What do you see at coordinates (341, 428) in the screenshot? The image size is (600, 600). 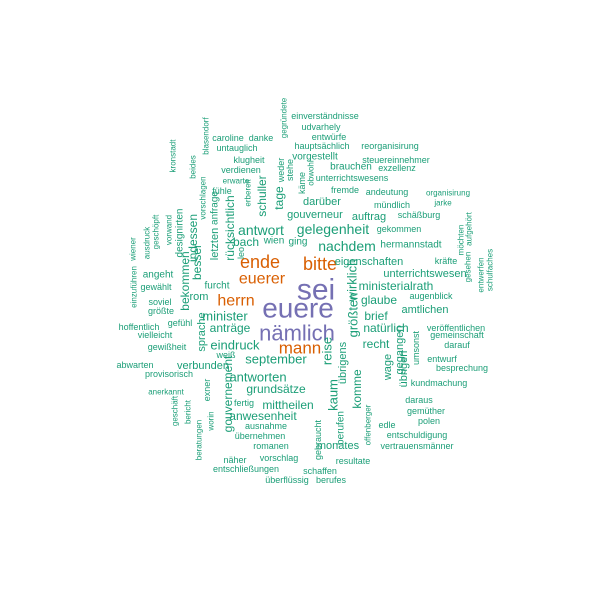 I see `word-137: berufen` at bounding box center [341, 428].